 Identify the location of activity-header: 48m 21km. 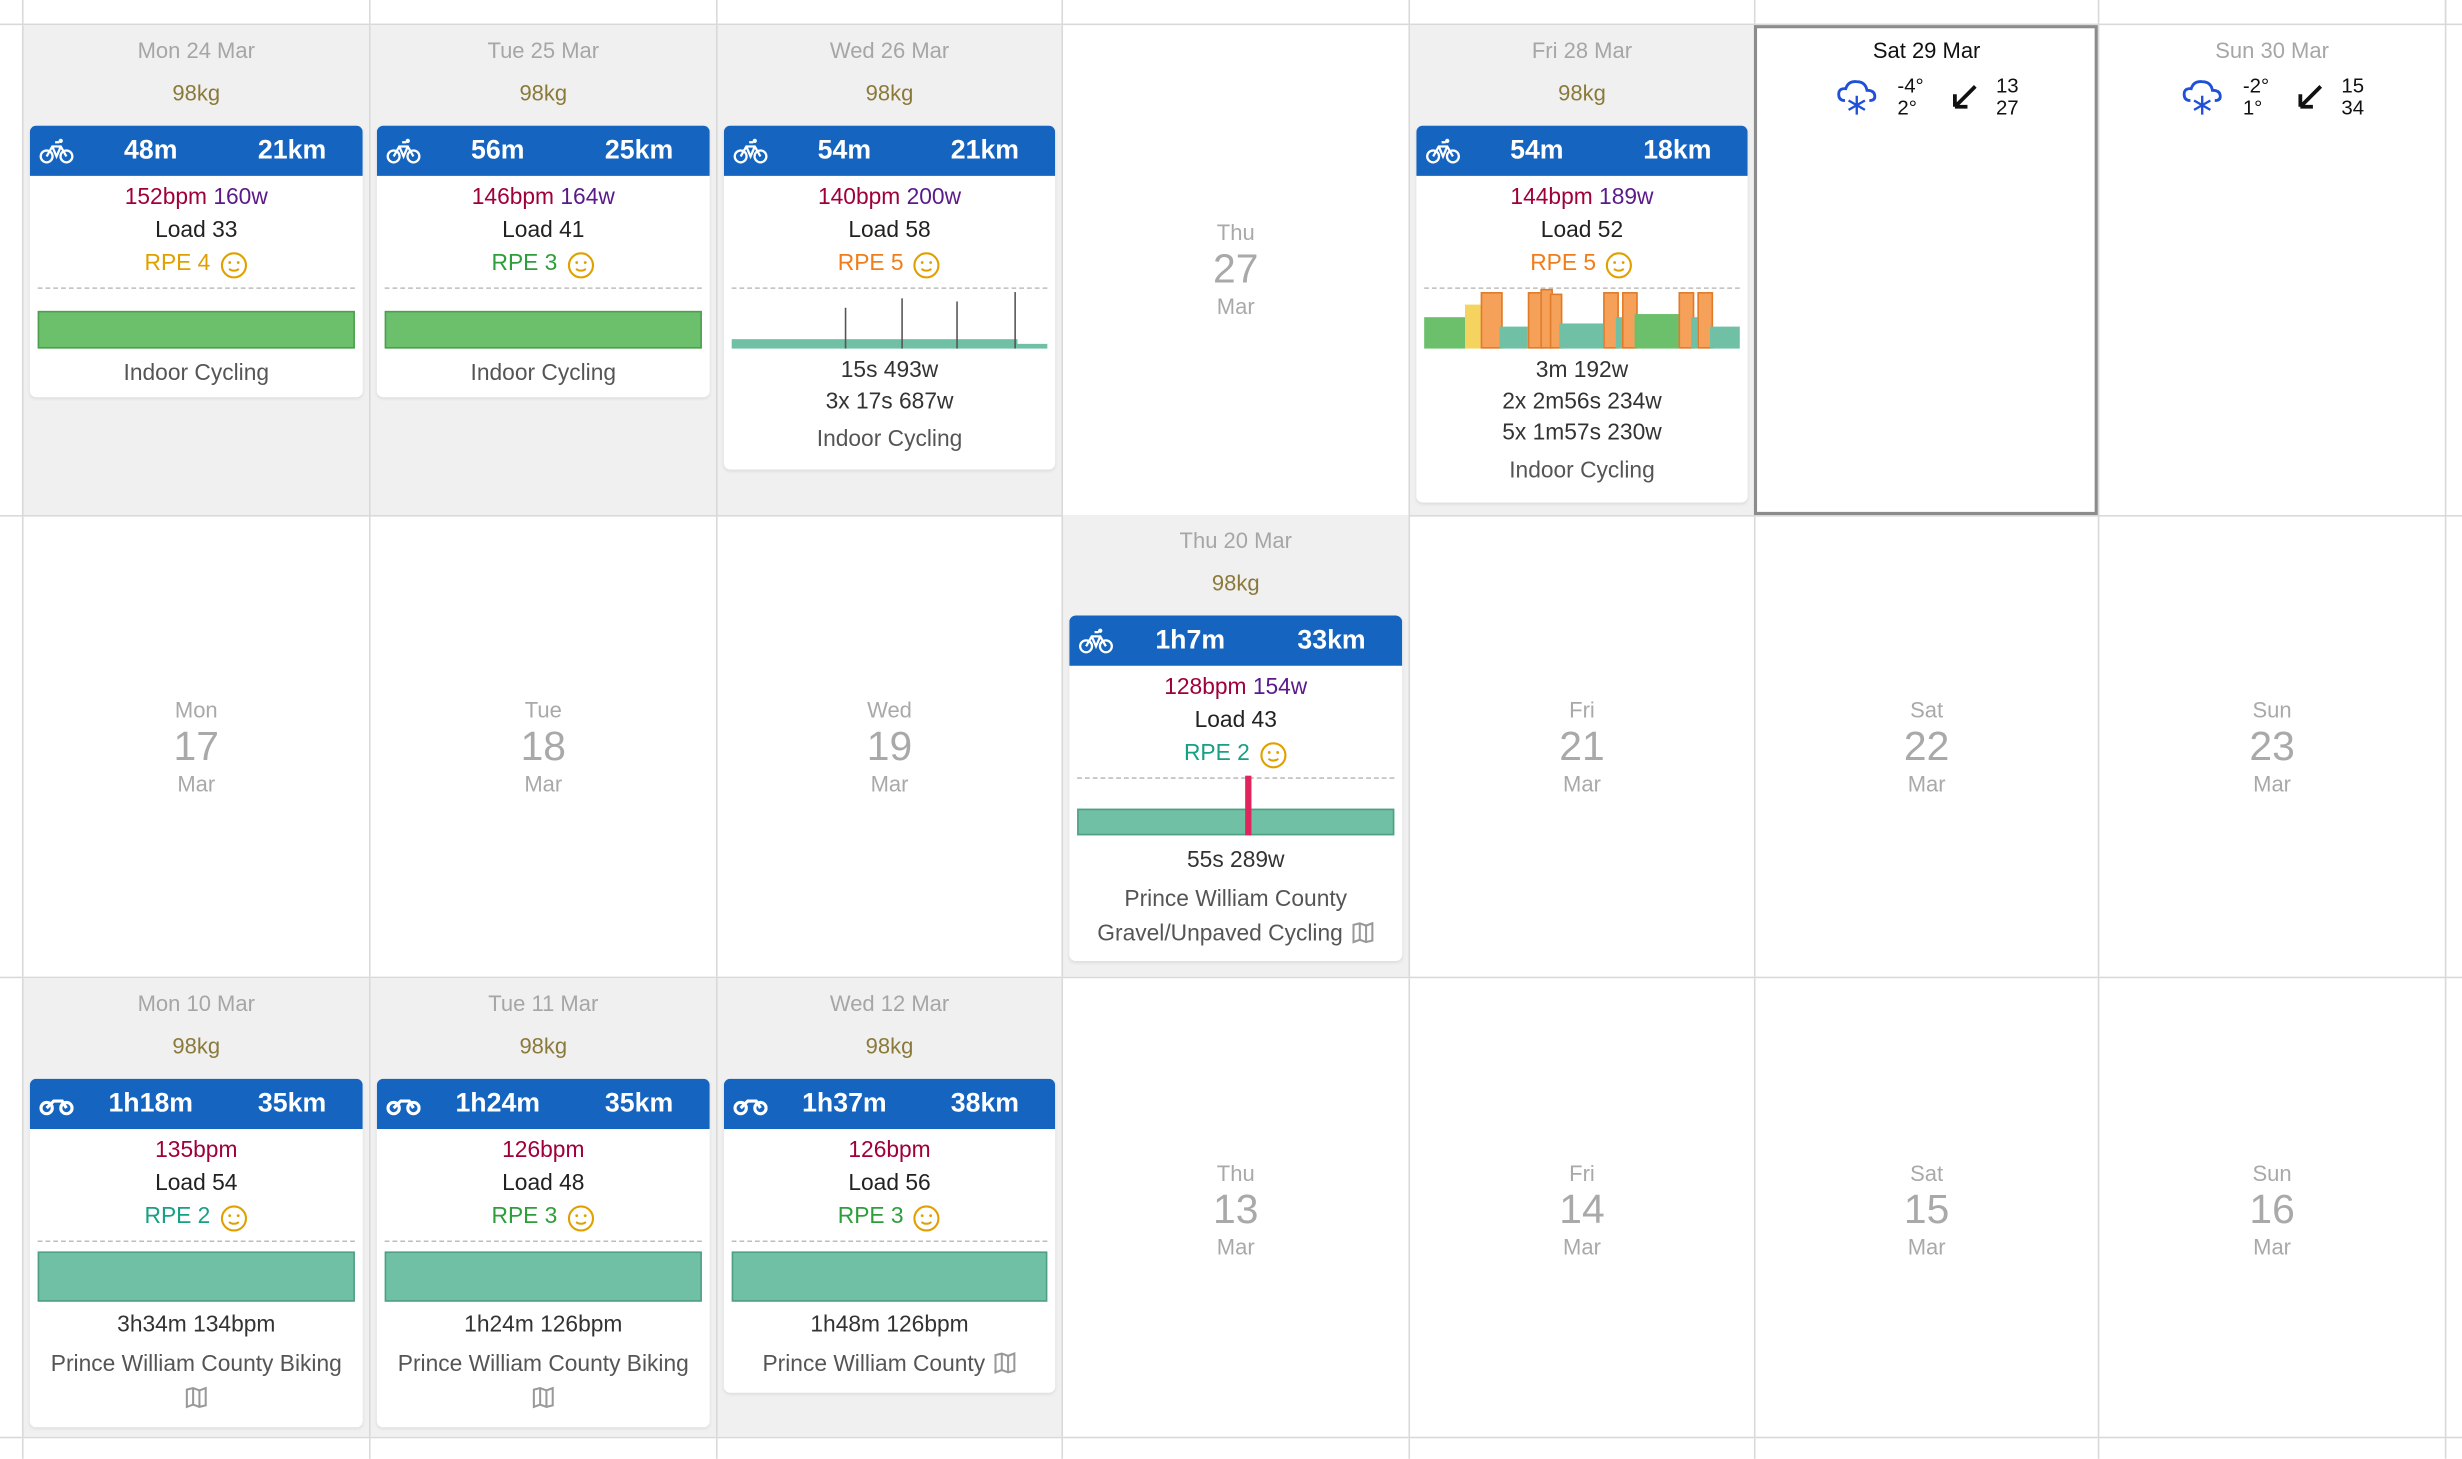
(196, 150).